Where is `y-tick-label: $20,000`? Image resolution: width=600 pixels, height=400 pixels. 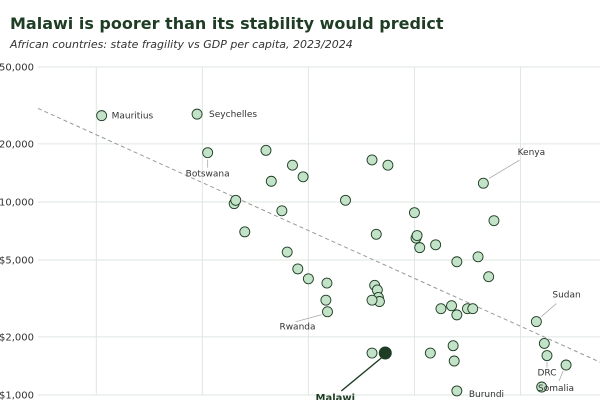 y-tick-label: $20,000 is located at coordinates (17, 144).